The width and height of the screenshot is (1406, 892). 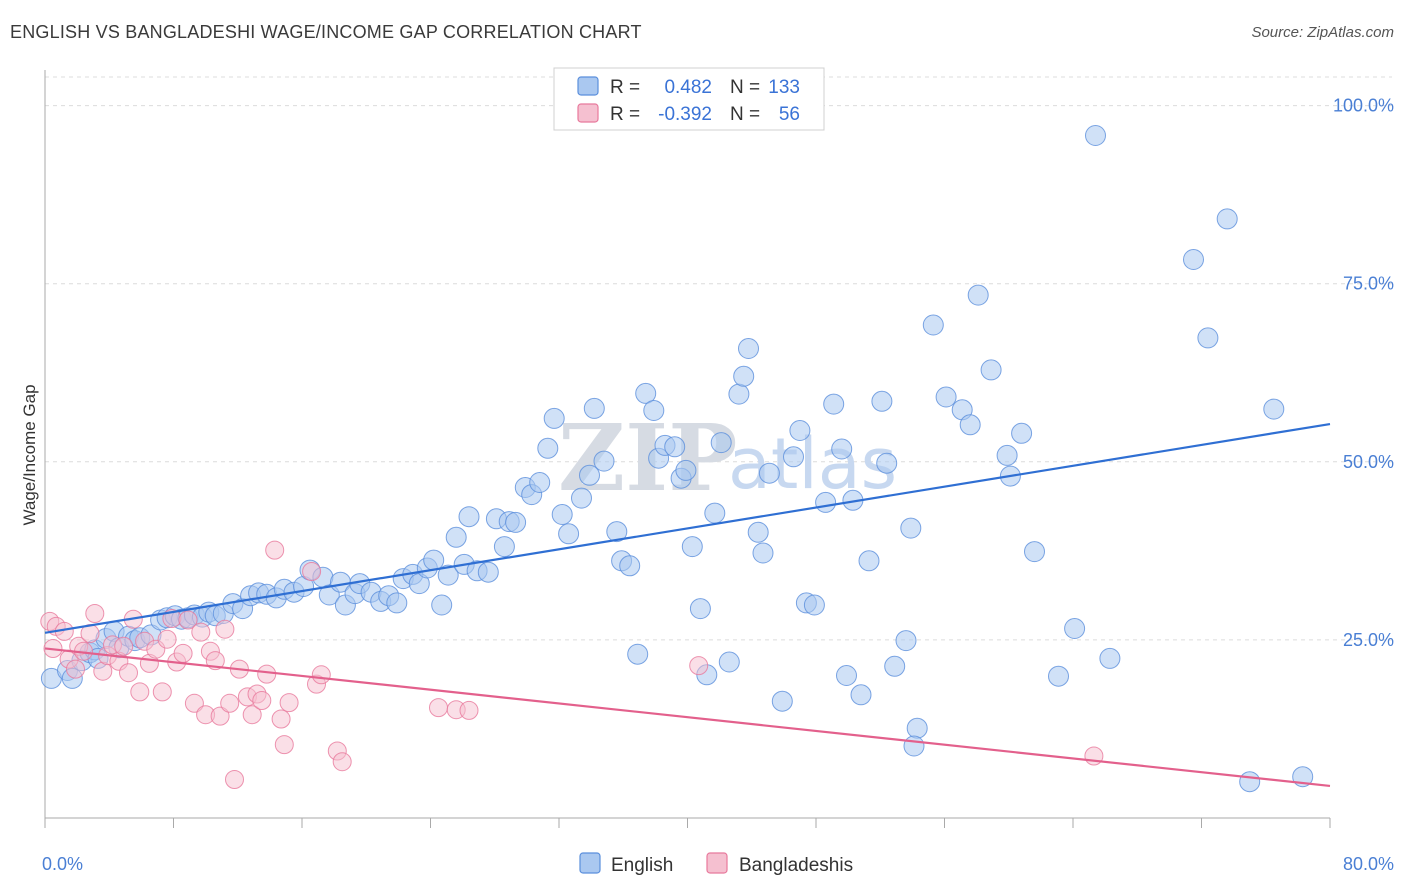 What do you see at coordinates (812, 464) in the screenshot?
I see `watermark-atlas: atlas` at bounding box center [812, 464].